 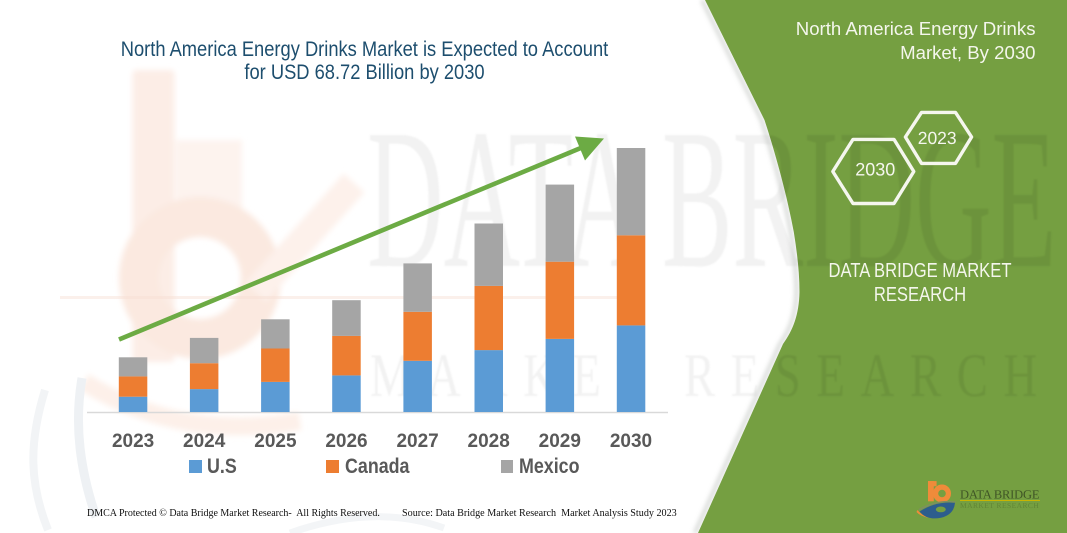 What do you see at coordinates (875, 170) in the screenshot?
I see `svg-text: 2030` at bounding box center [875, 170].